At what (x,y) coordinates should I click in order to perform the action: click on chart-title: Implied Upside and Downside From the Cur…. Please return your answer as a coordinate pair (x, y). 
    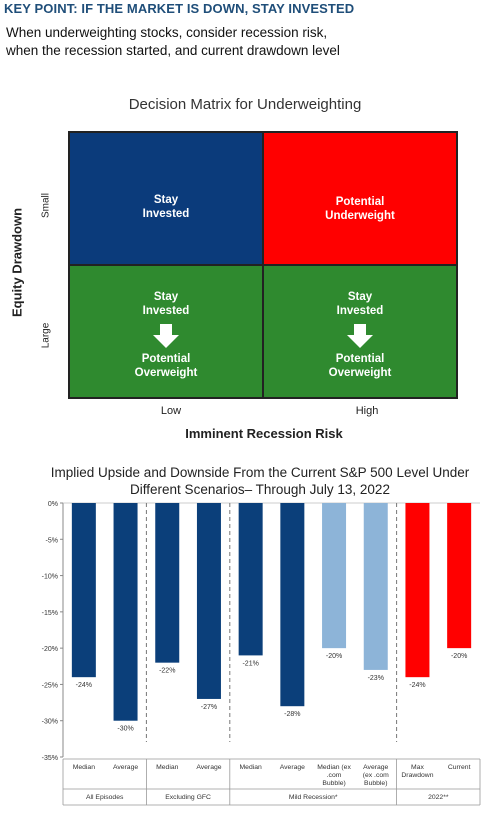
    Looking at the image, I should click on (260, 481).